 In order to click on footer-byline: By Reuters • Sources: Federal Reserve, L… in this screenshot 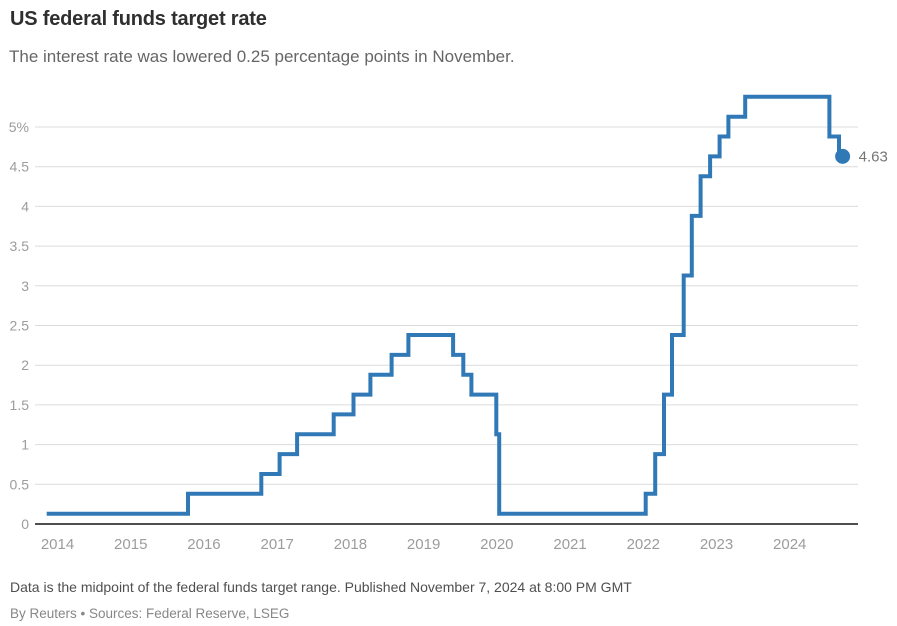, I will do `click(150, 613)`.